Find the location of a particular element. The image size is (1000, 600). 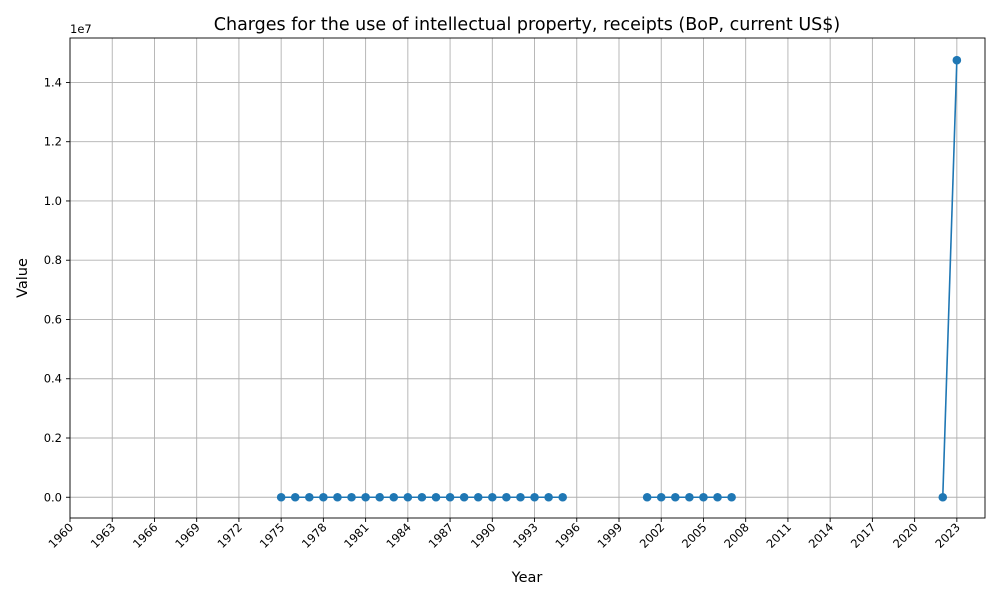

y-tick-label: 0.2 is located at coordinates (53, 438).